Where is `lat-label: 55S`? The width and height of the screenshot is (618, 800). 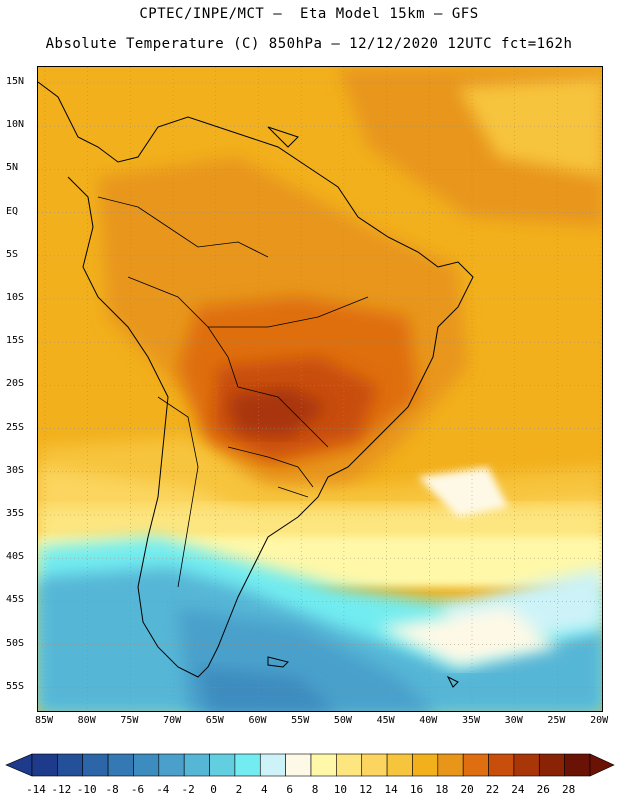
lat-label: 55S is located at coordinates (15, 686).